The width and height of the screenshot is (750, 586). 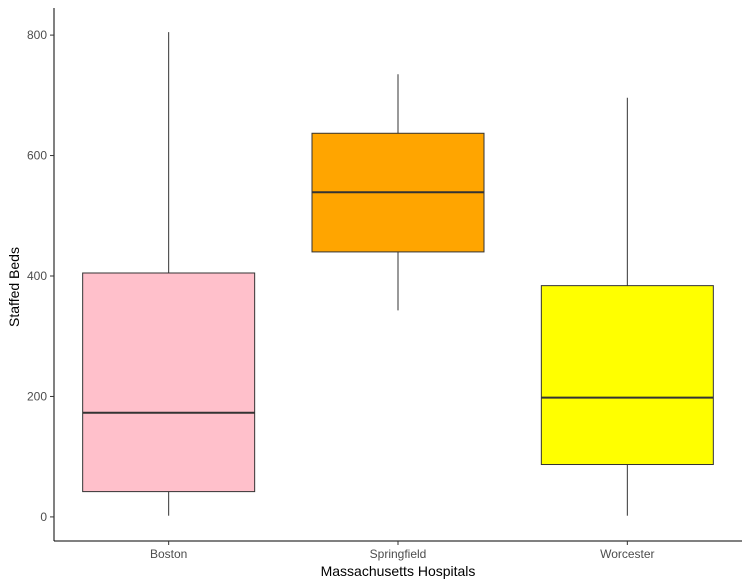 What do you see at coordinates (37, 156) in the screenshot?
I see `y-tick-label: 600` at bounding box center [37, 156].